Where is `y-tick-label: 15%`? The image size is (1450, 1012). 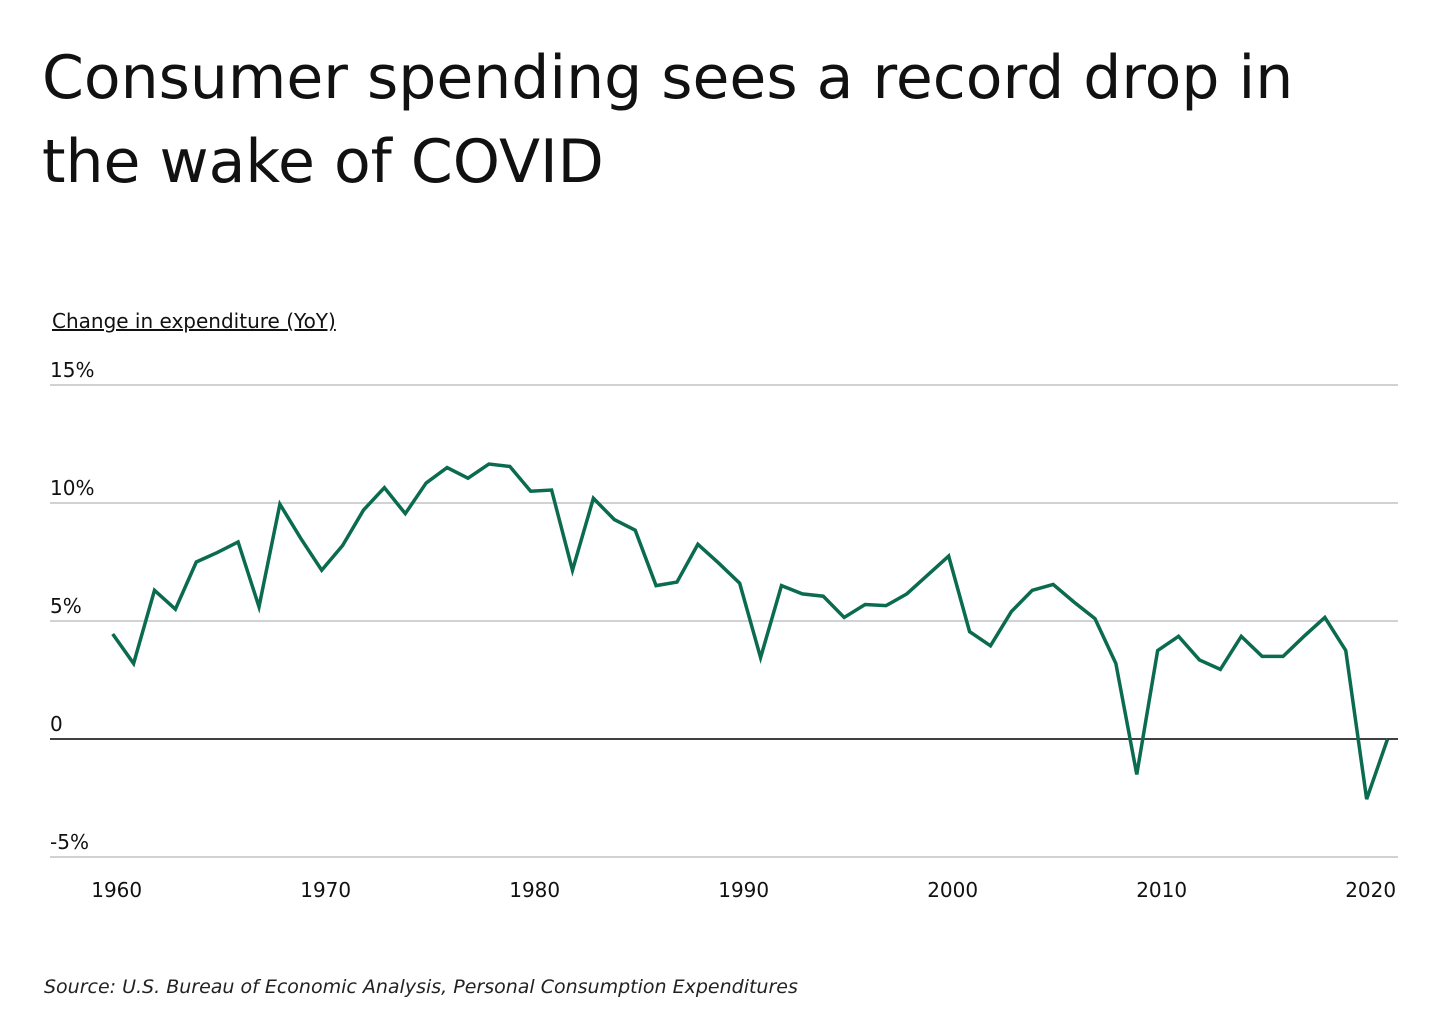
y-tick-label: 15% is located at coordinates (72, 370).